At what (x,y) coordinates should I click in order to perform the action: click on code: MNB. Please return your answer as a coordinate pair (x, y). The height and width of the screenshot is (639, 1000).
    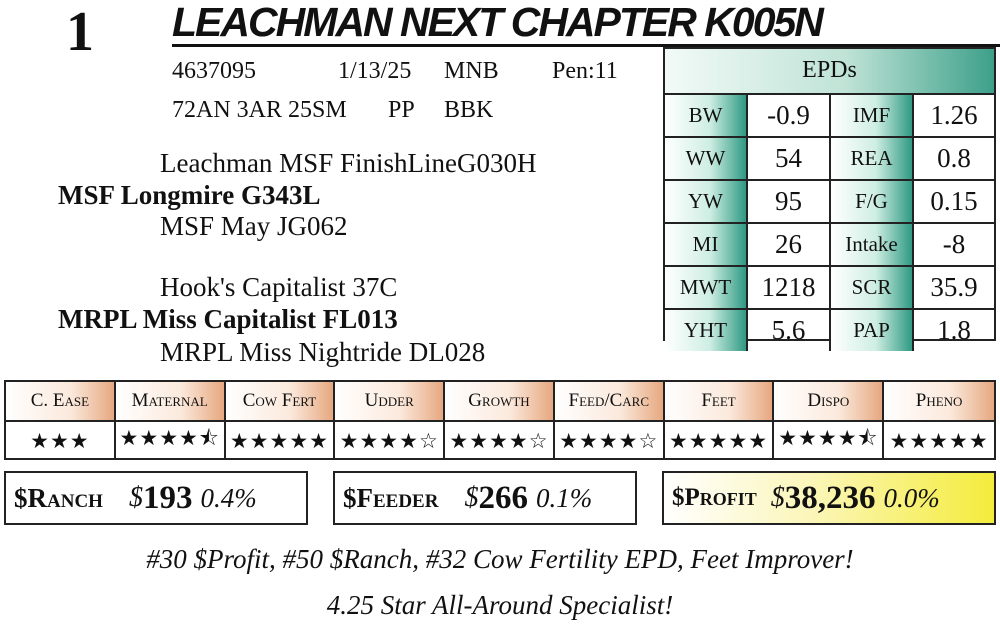
    Looking at the image, I should click on (471, 71).